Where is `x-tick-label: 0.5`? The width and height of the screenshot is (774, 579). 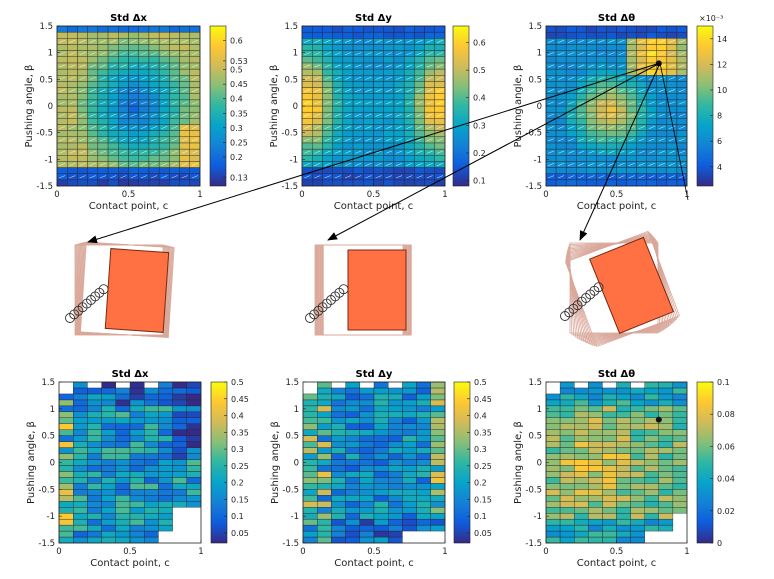
x-tick-label: 0.5 is located at coordinates (374, 552).